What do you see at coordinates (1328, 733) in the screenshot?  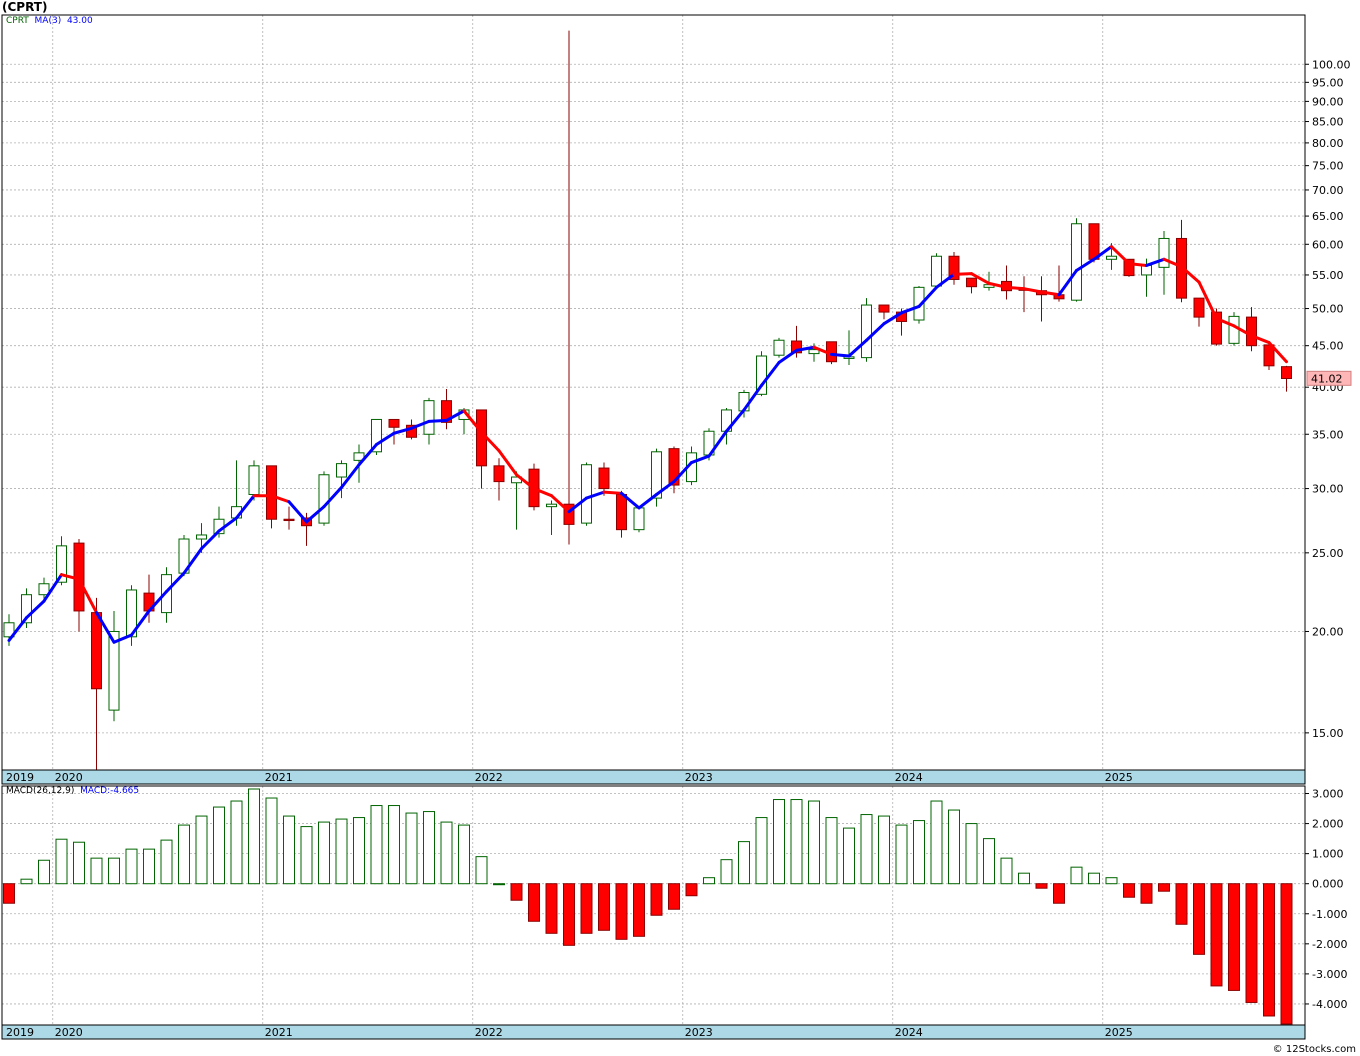 I see `price-tick-label: 15.00` at bounding box center [1328, 733].